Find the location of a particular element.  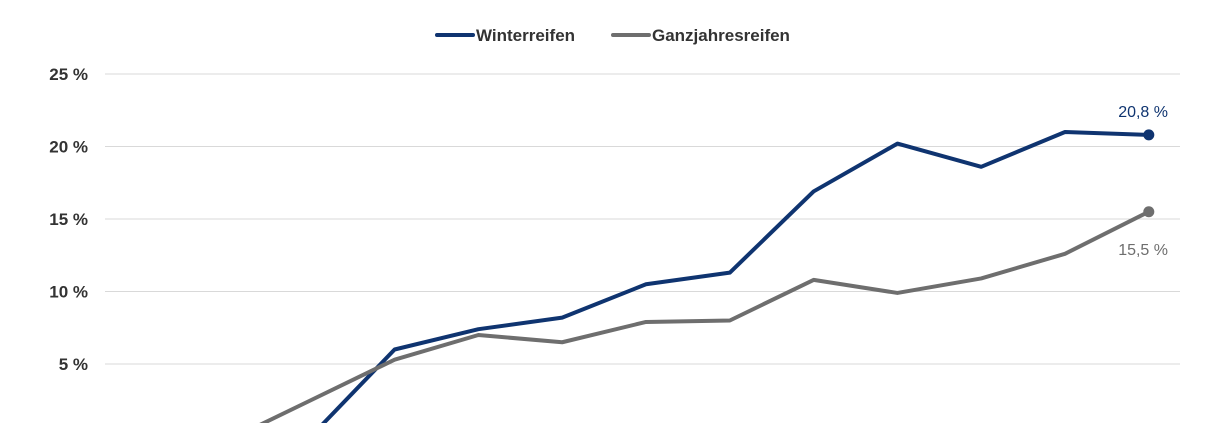

legend-label-winterreifen: Winterreifen is located at coordinates (525, 35).